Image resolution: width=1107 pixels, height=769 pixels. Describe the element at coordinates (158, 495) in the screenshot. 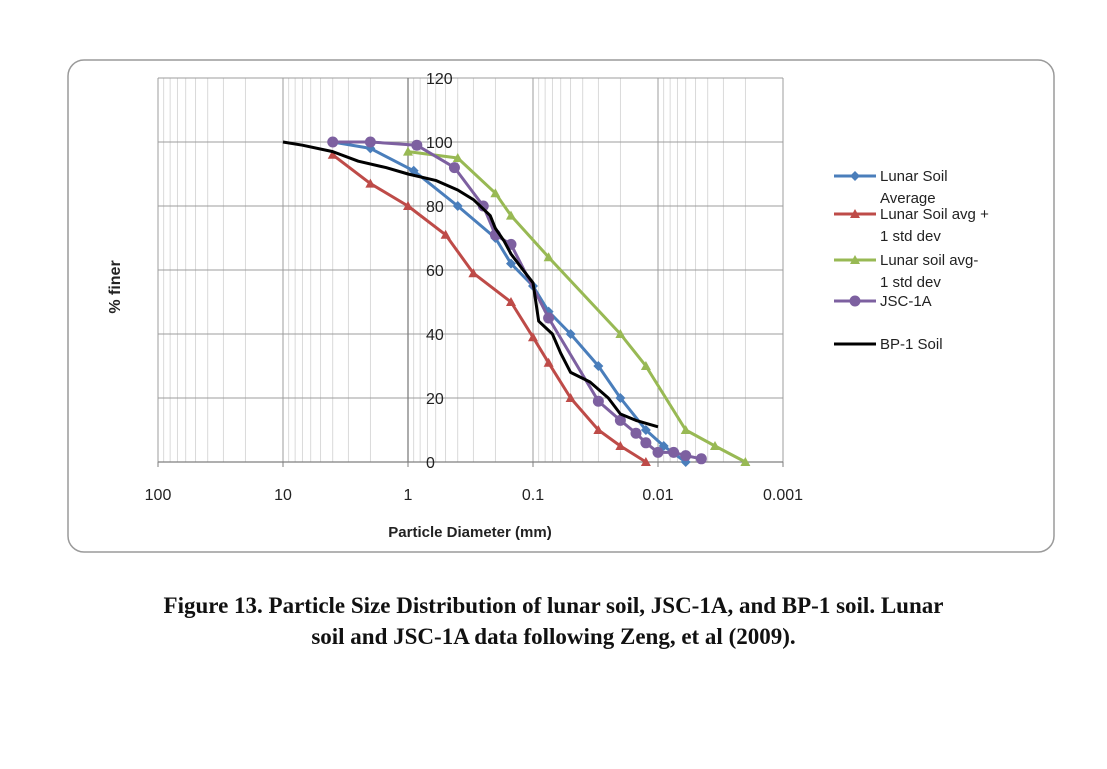

I see `x-tick-label: 100` at that location.